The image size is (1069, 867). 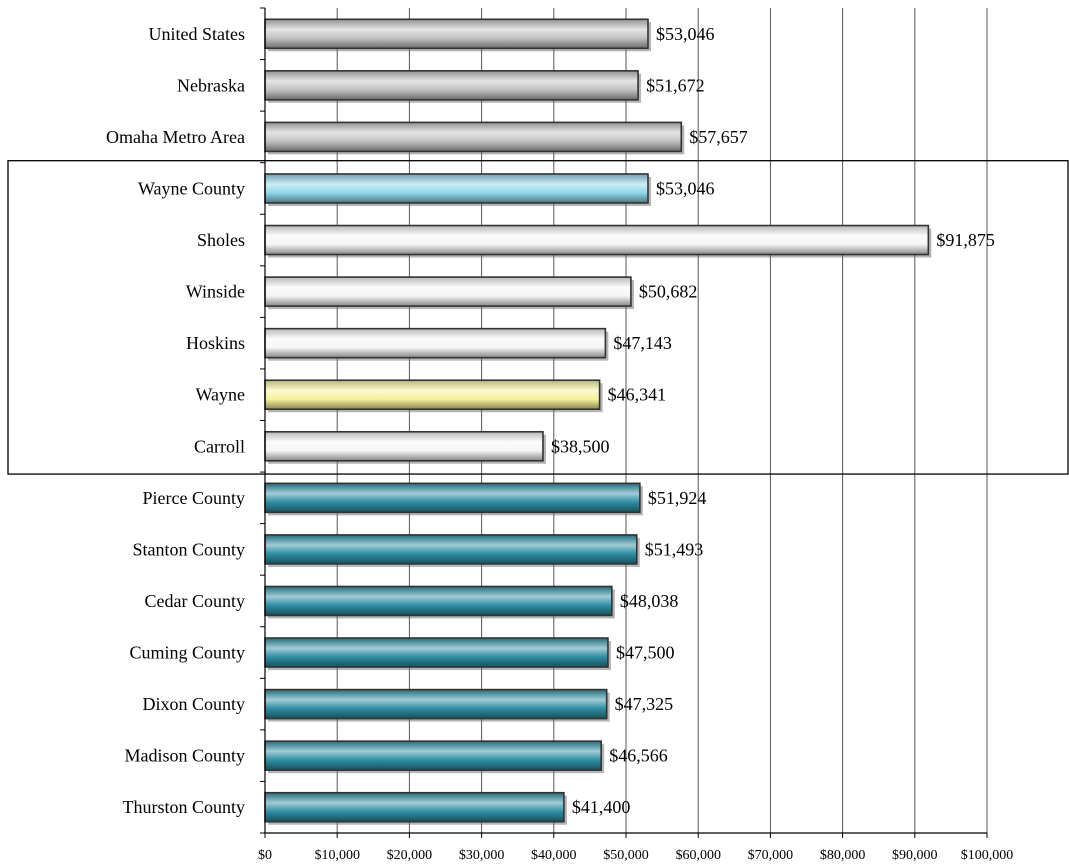 What do you see at coordinates (645, 653) in the screenshot?
I see `value-label: $47,500` at bounding box center [645, 653].